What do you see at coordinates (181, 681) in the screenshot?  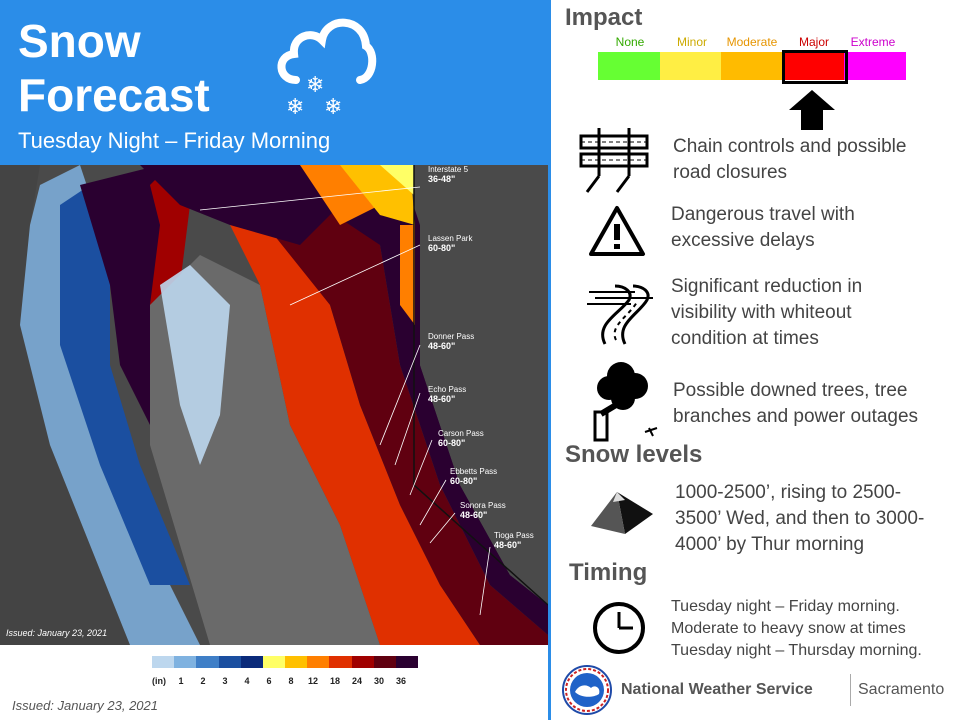 I see `legend-tick: 1` at bounding box center [181, 681].